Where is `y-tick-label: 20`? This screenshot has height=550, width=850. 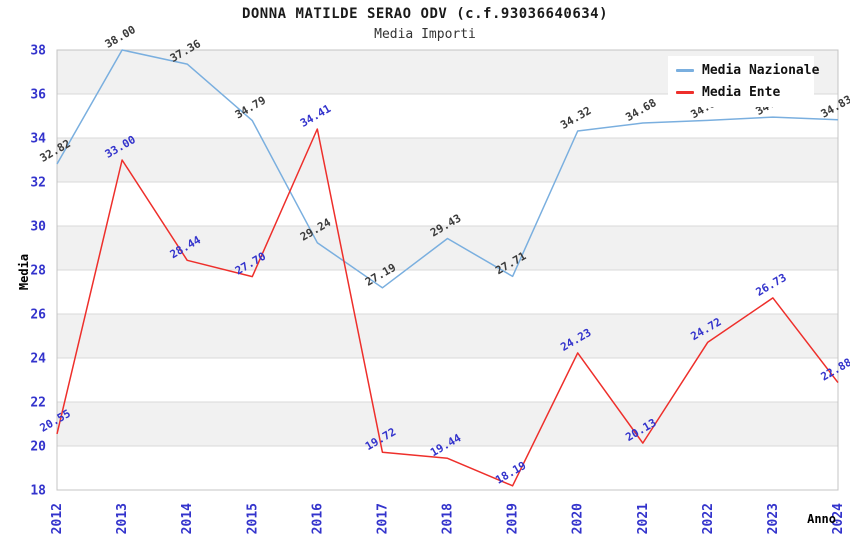
y-tick-label: 20 is located at coordinates (38, 447).